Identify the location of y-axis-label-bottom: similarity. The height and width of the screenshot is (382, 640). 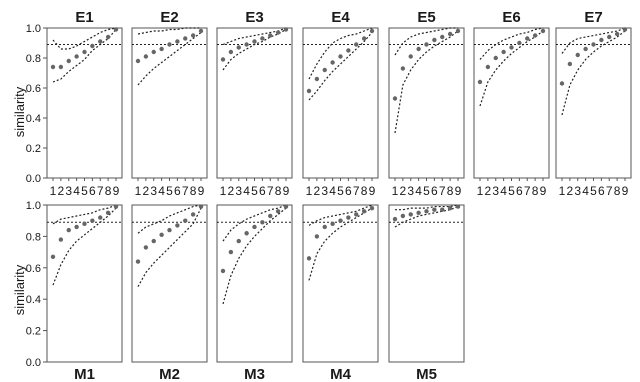
(19, 289).